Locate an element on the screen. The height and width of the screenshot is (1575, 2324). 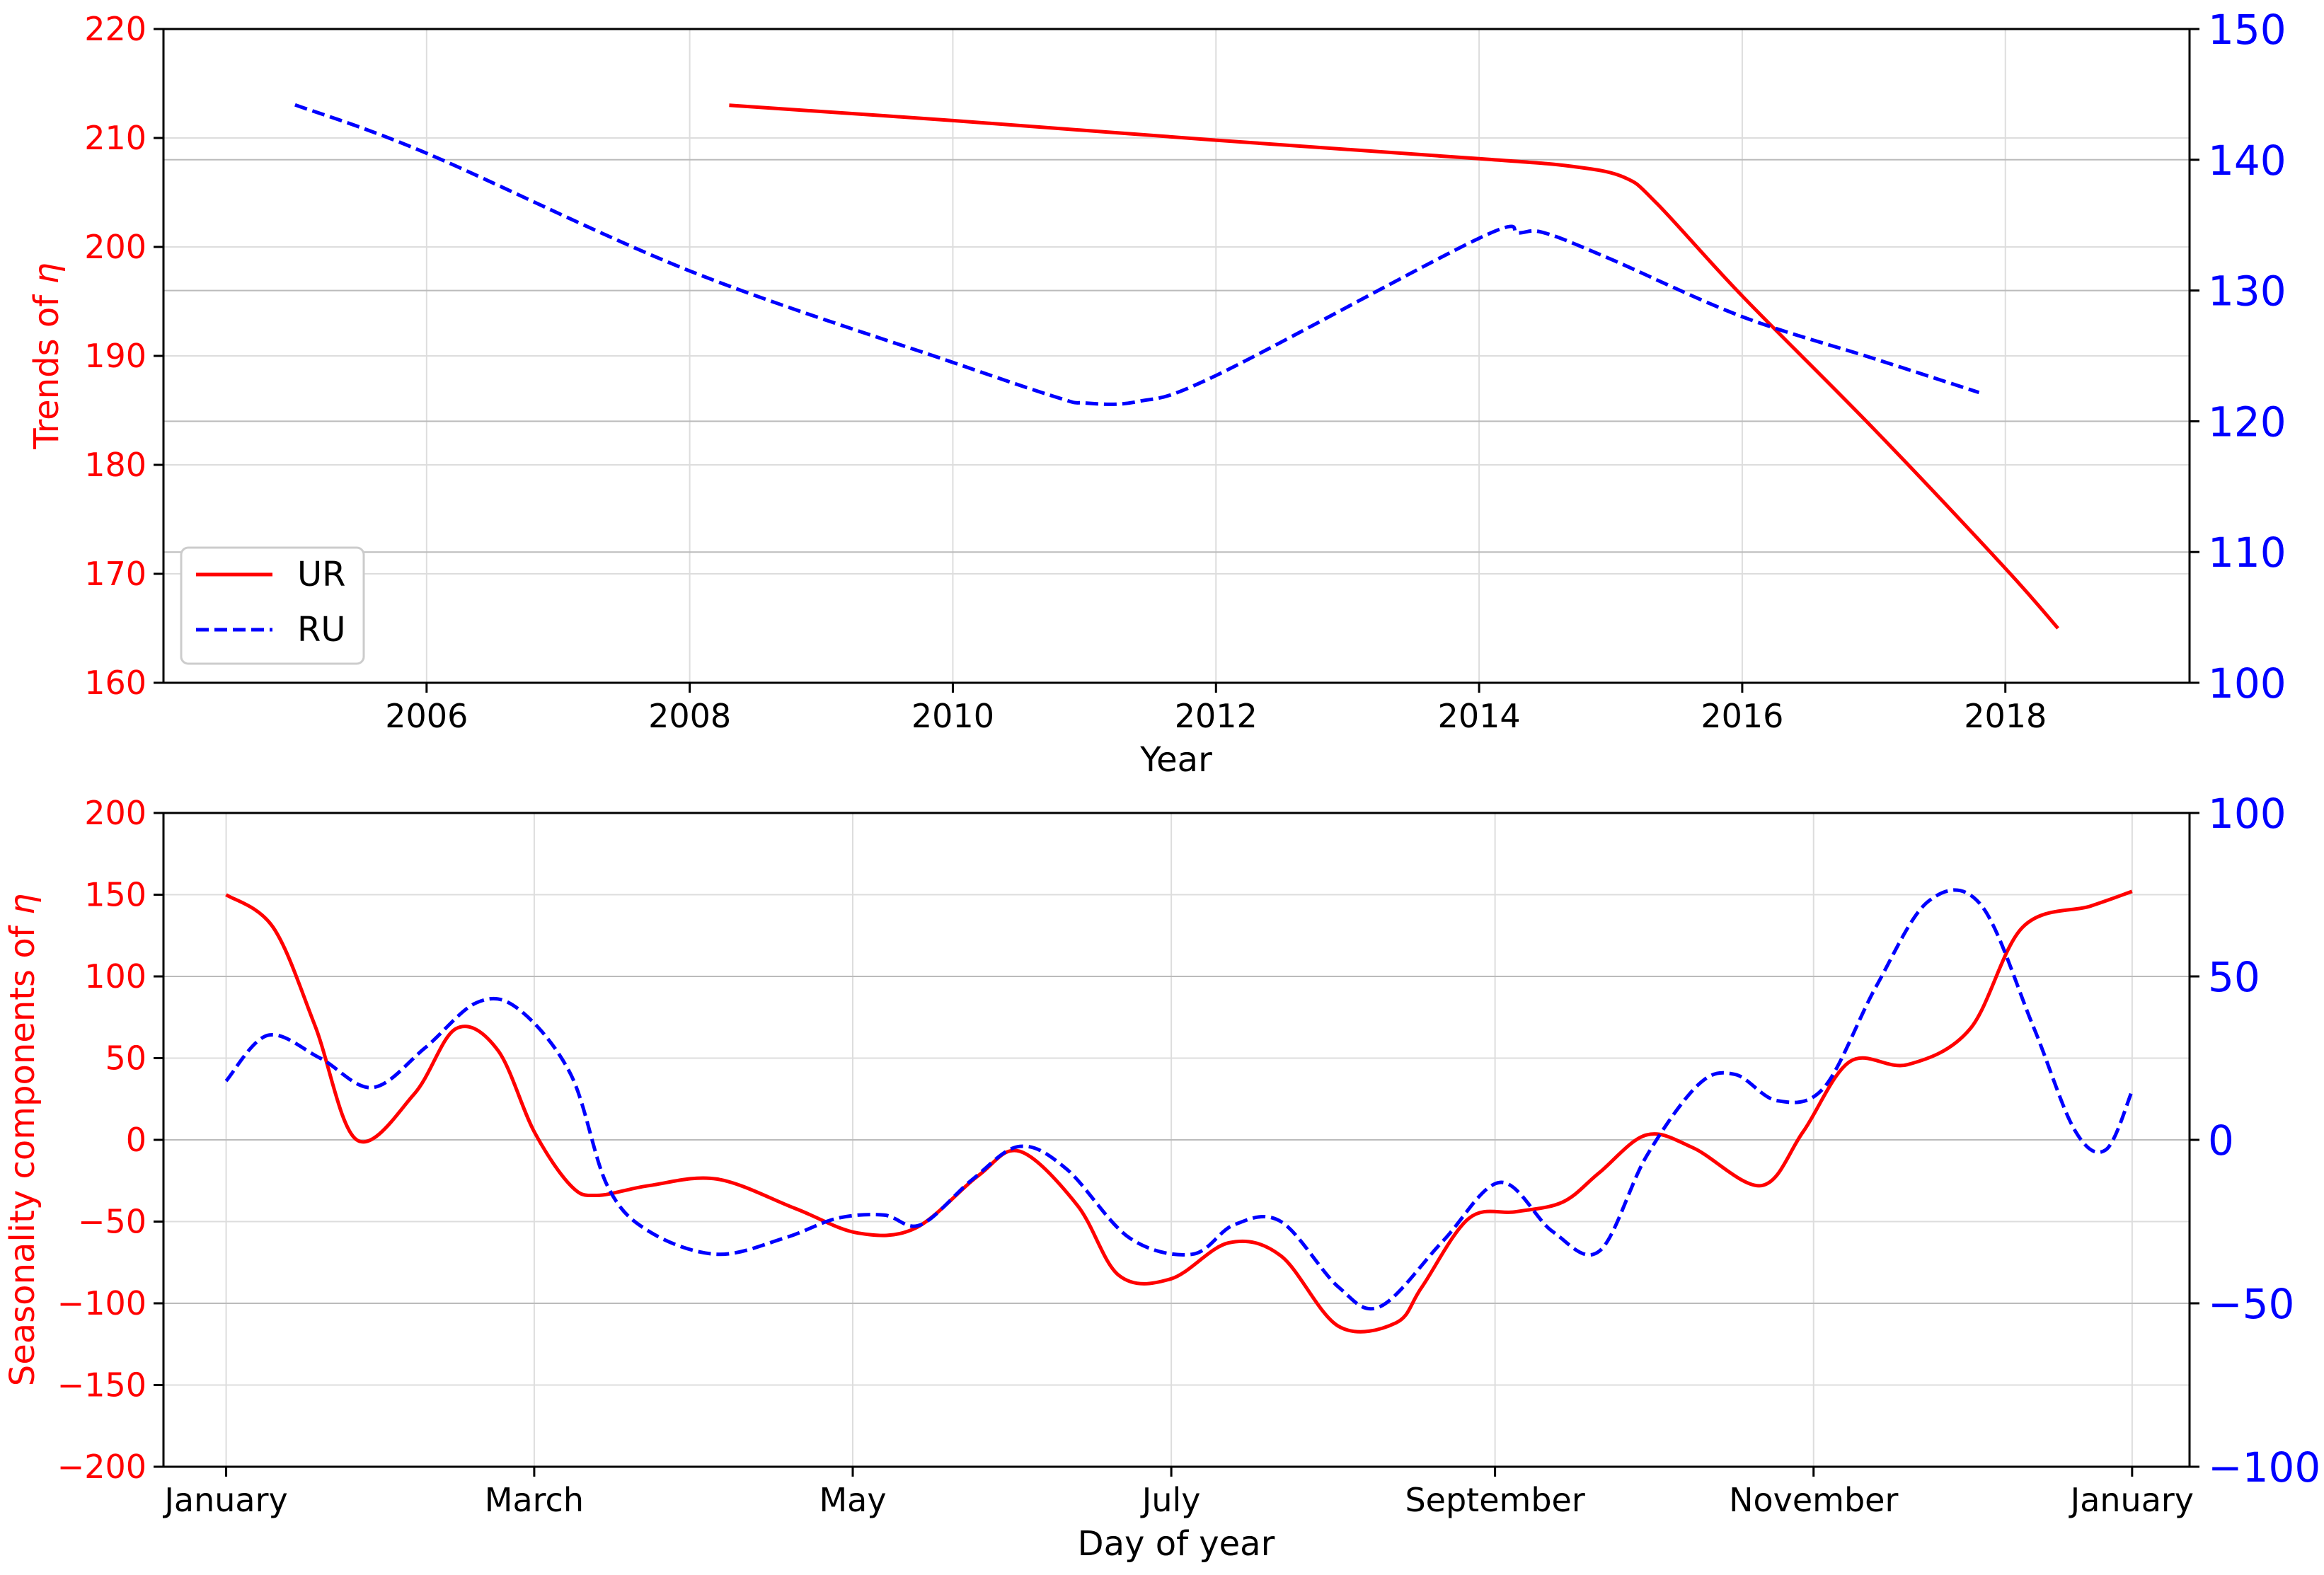
trend-y-left-tick-label: 170 is located at coordinates (115, 574).